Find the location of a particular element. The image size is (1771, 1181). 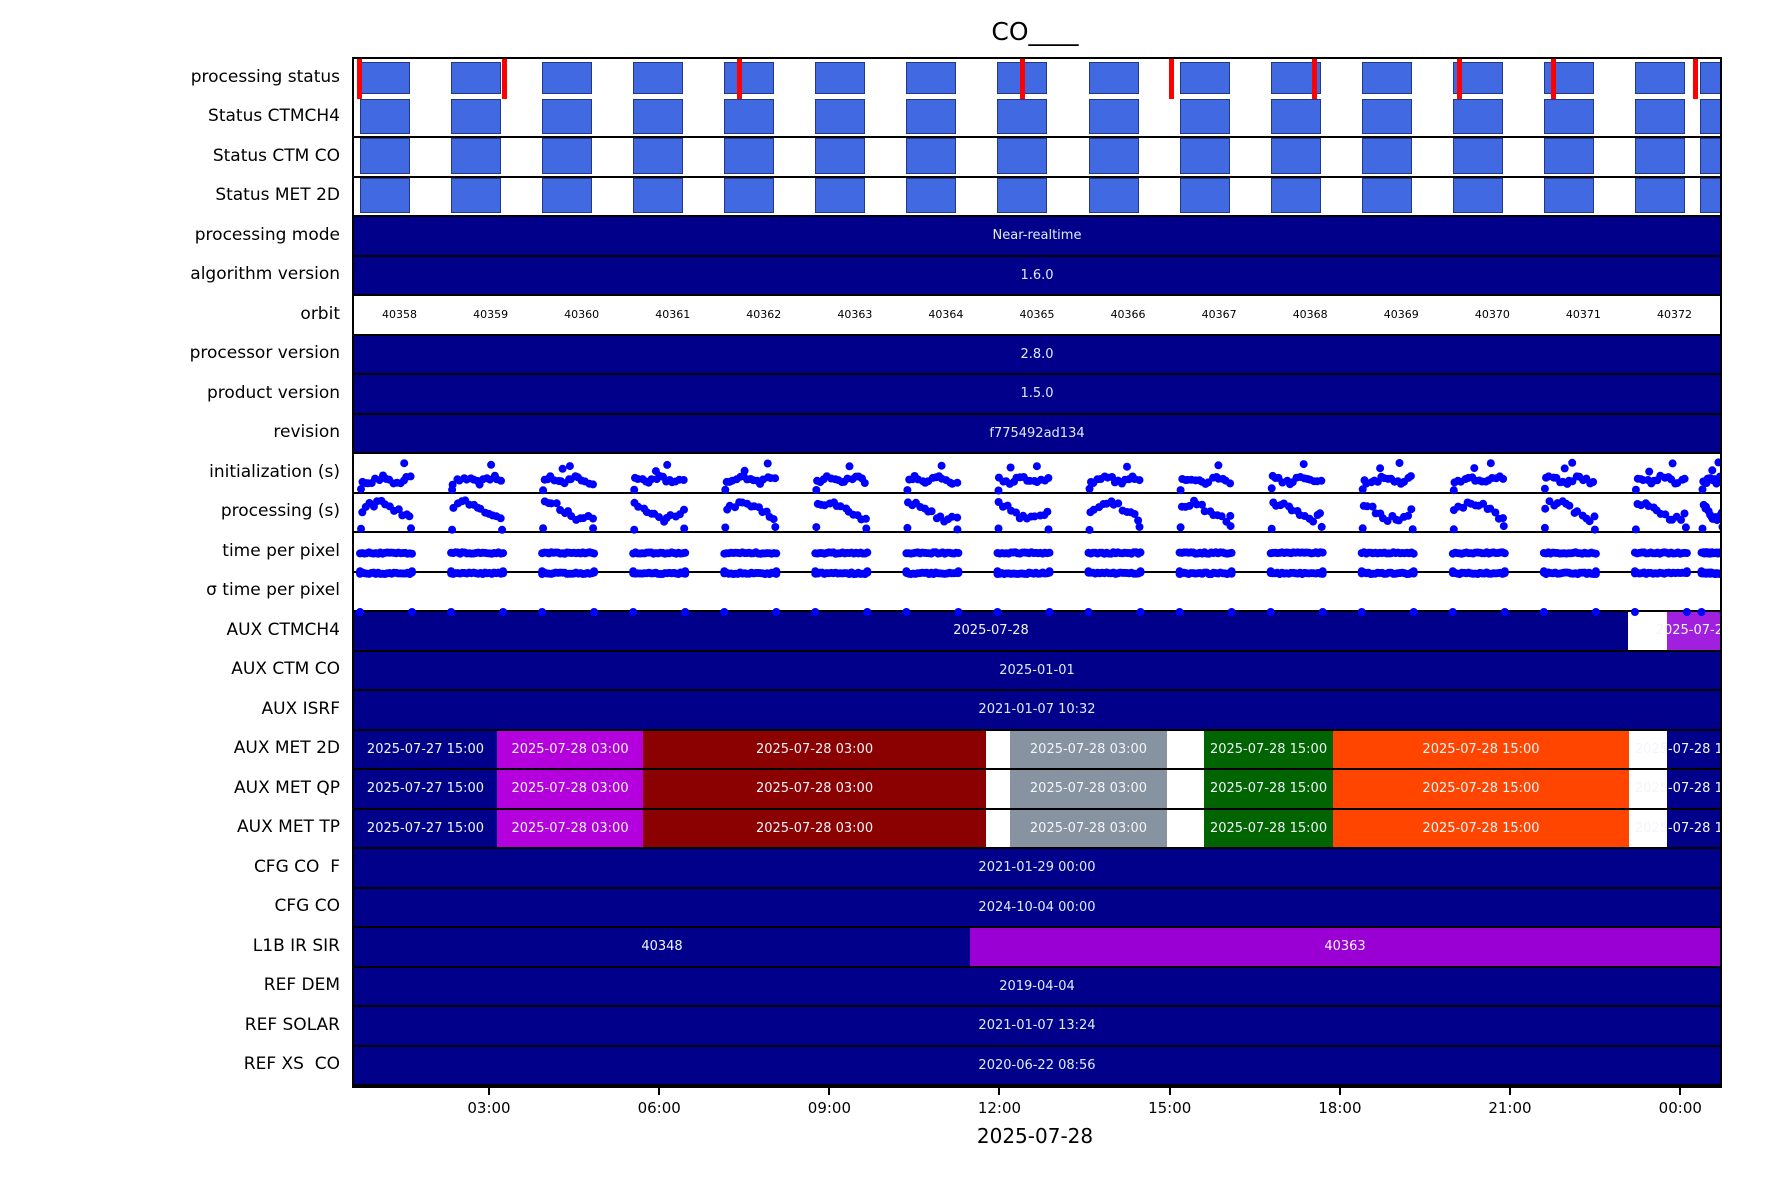

row-label: AUX ISRF is located at coordinates (300, 708).